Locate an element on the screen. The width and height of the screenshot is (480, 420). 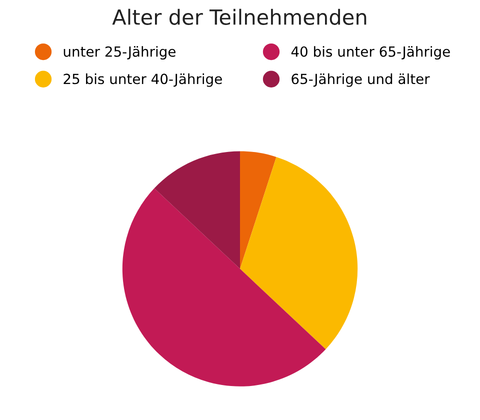
legend-label: 40 bis unter 65-Jährige is located at coordinates (370, 53).